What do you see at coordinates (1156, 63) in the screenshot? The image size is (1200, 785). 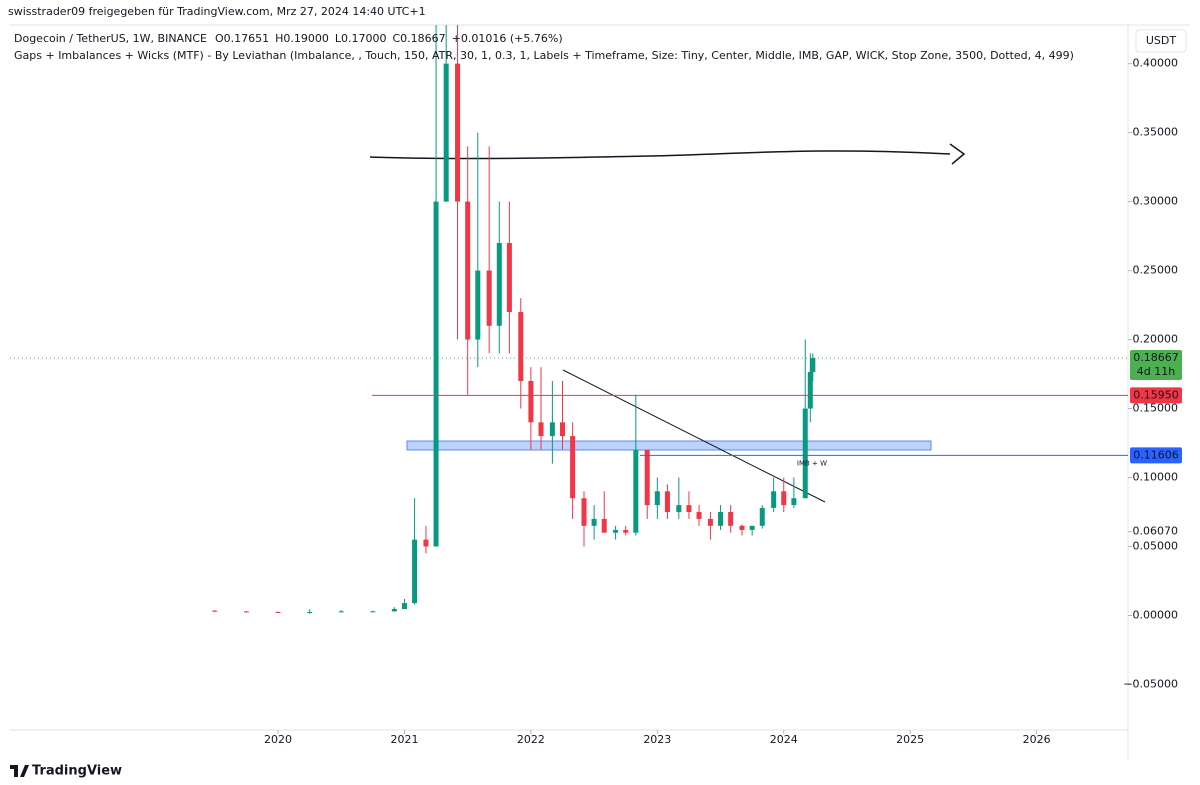 I see `y-tick-label: 0.40000` at bounding box center [1156, 63].